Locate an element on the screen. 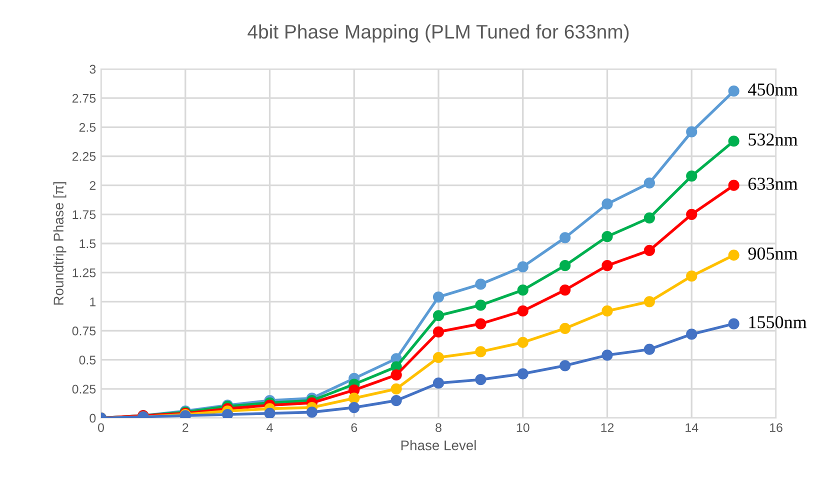 This screenshot has height=493, width=823. y-tick-label: 2.75 is located at coordinates (84, 98).